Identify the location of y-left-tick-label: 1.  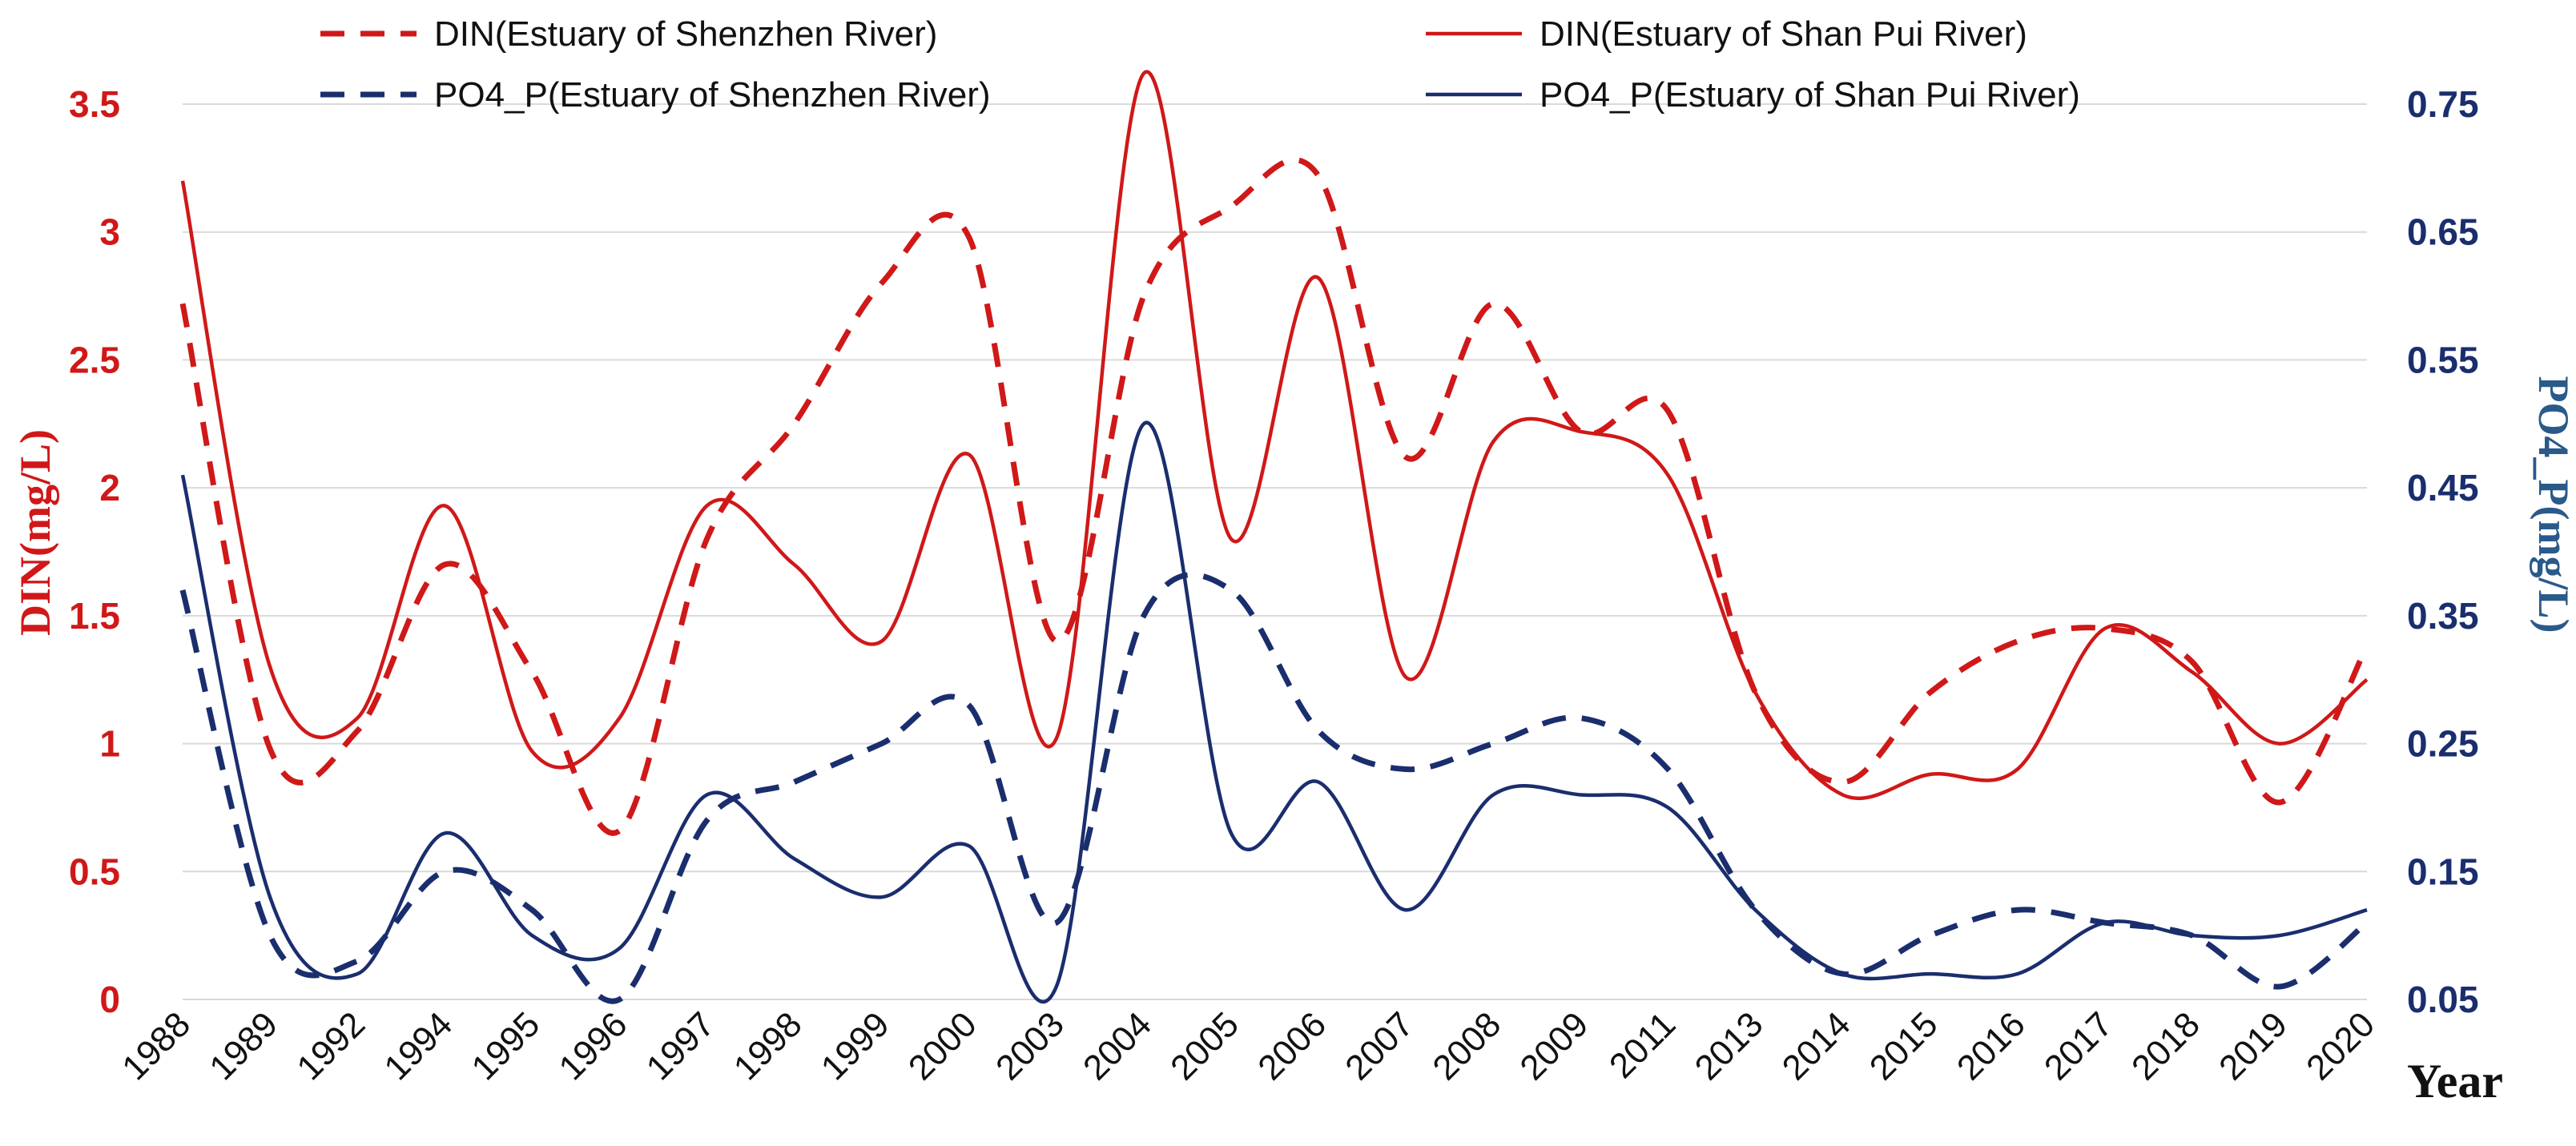
(110, 744).